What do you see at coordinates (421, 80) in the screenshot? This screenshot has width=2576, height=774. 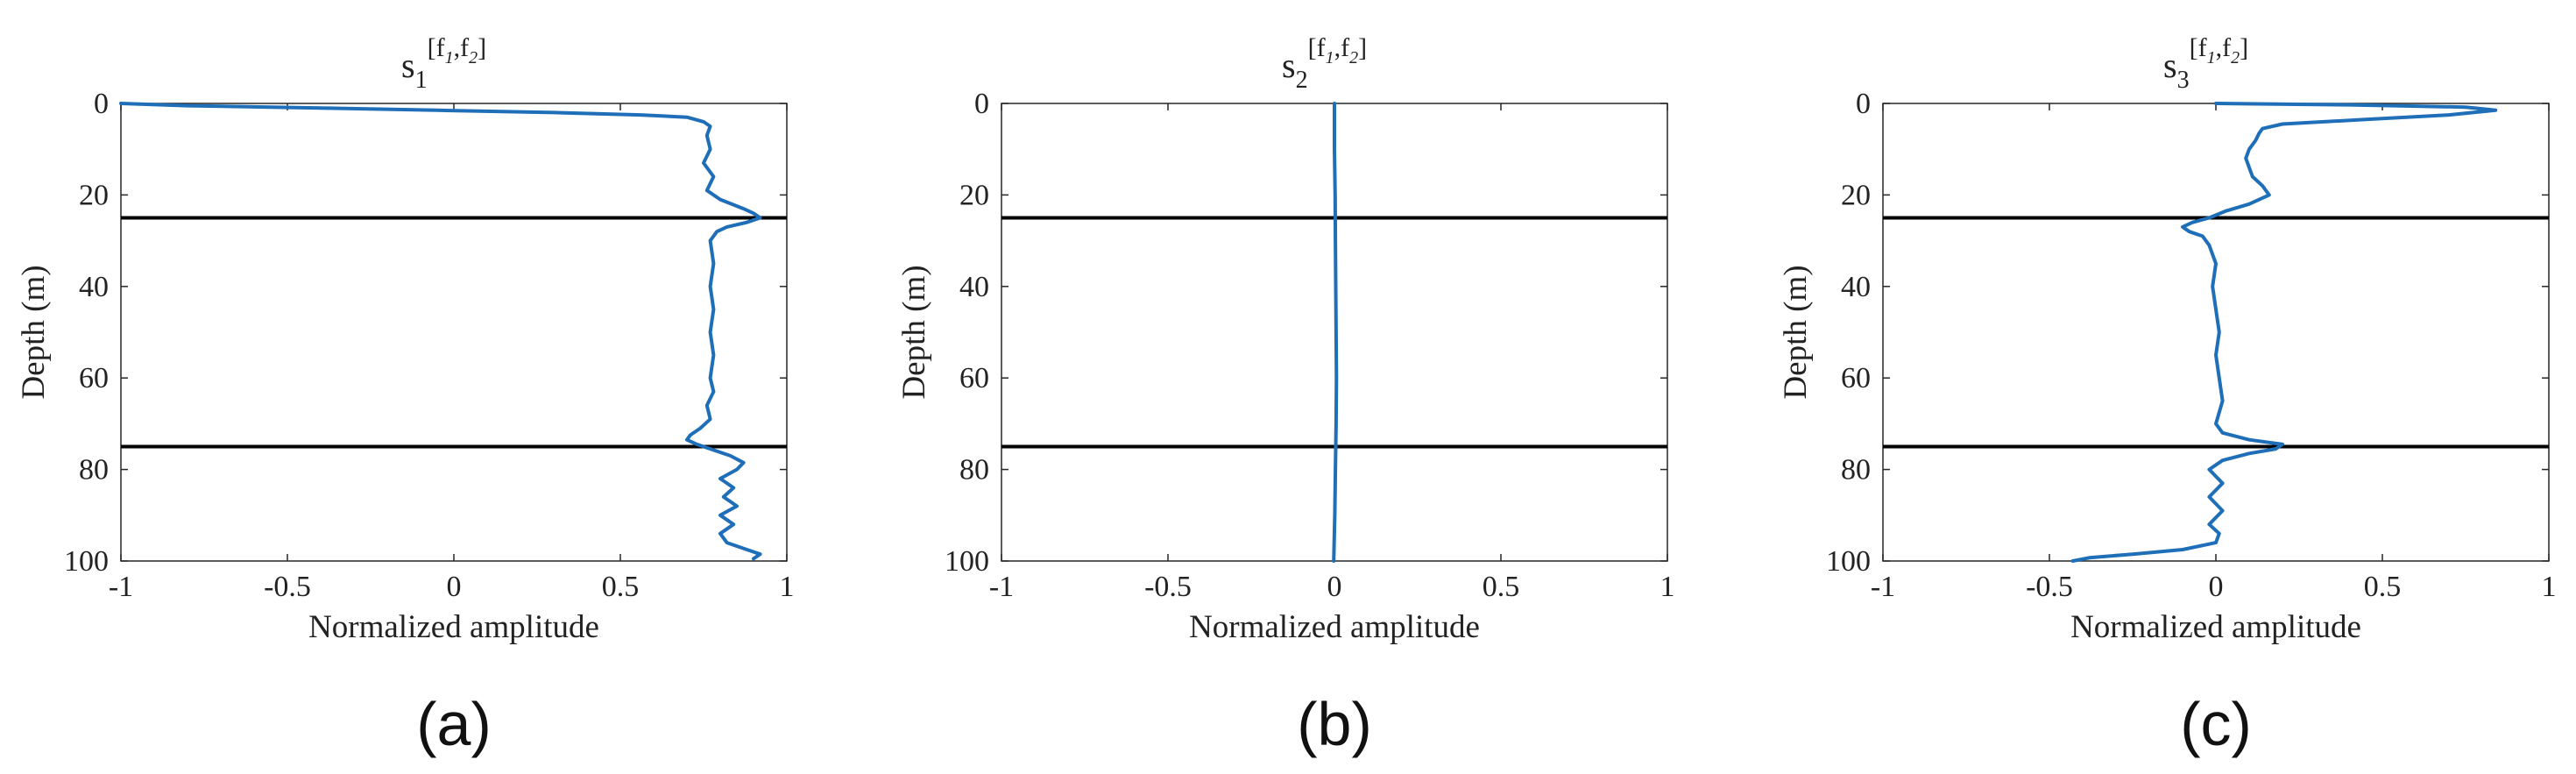 I see `title-subscript: 1` at bounding box center [421, 80].